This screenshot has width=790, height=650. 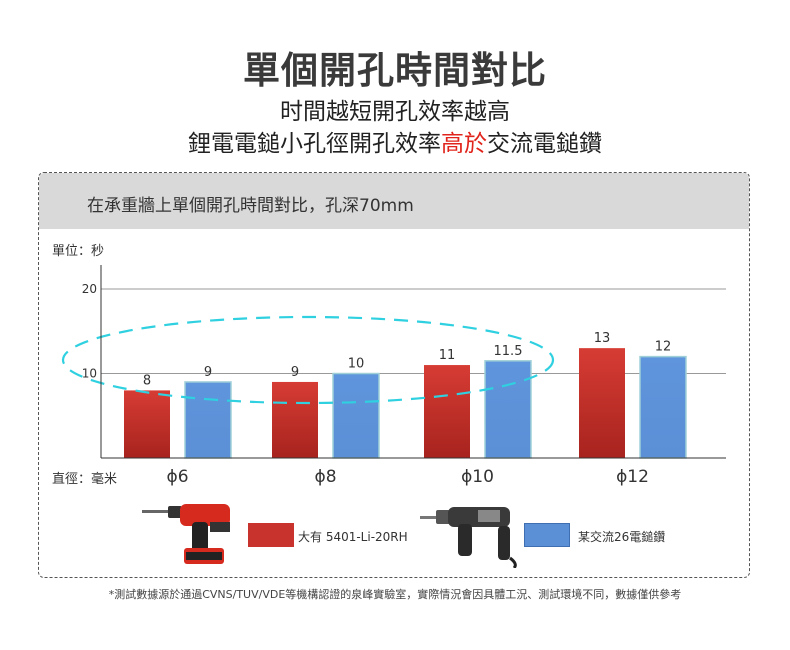 What do you see at coordinates (464, 144) in the screenshot?
I see `subtitle-2-highlight: 高於` at bounding box center [464, 144].